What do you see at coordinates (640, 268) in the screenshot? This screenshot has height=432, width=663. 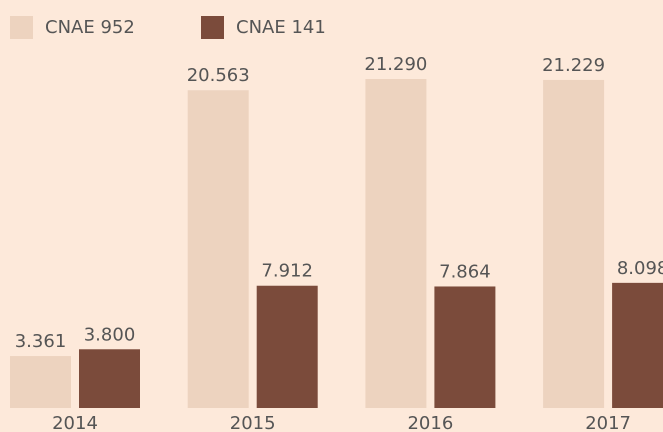 I see `value-label: 8.098` at bounding box center [640, 268].